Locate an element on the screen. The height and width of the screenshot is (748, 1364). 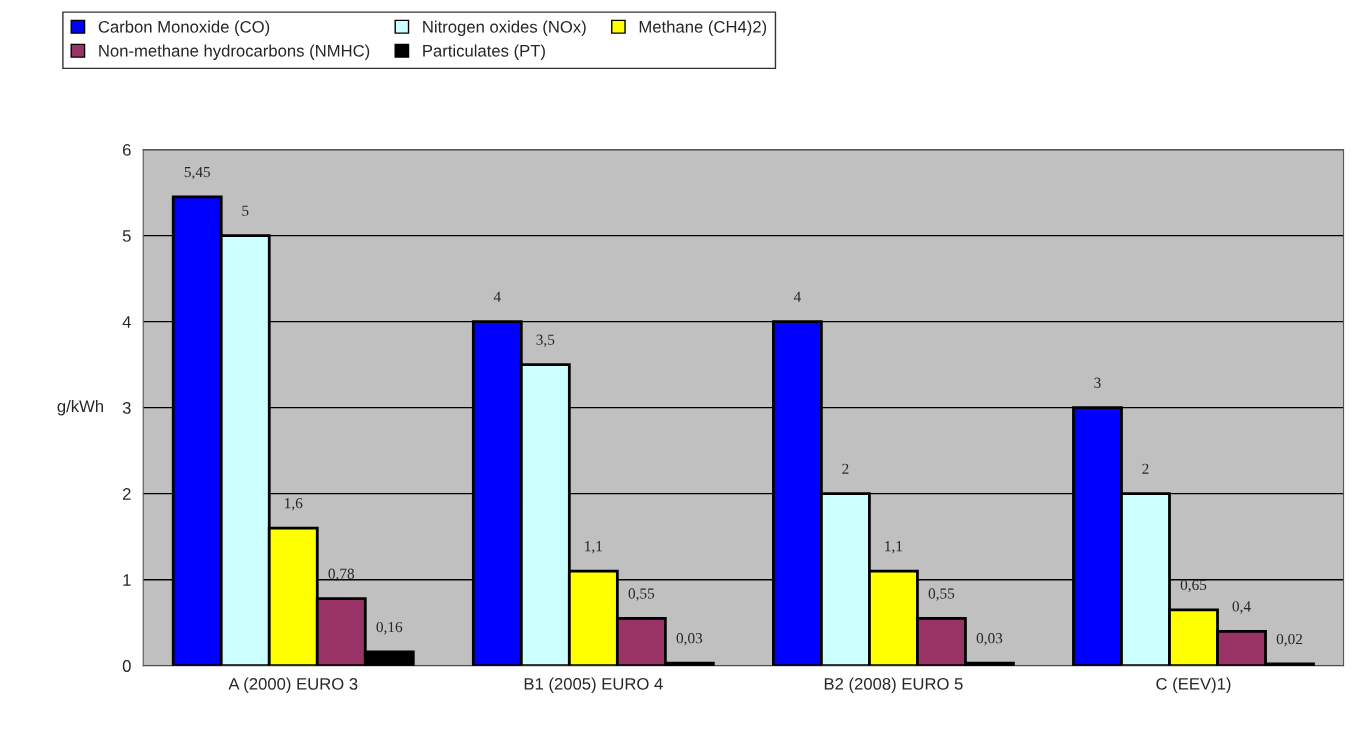
y-tick-label: 4 is located at coordinates (126, 322).